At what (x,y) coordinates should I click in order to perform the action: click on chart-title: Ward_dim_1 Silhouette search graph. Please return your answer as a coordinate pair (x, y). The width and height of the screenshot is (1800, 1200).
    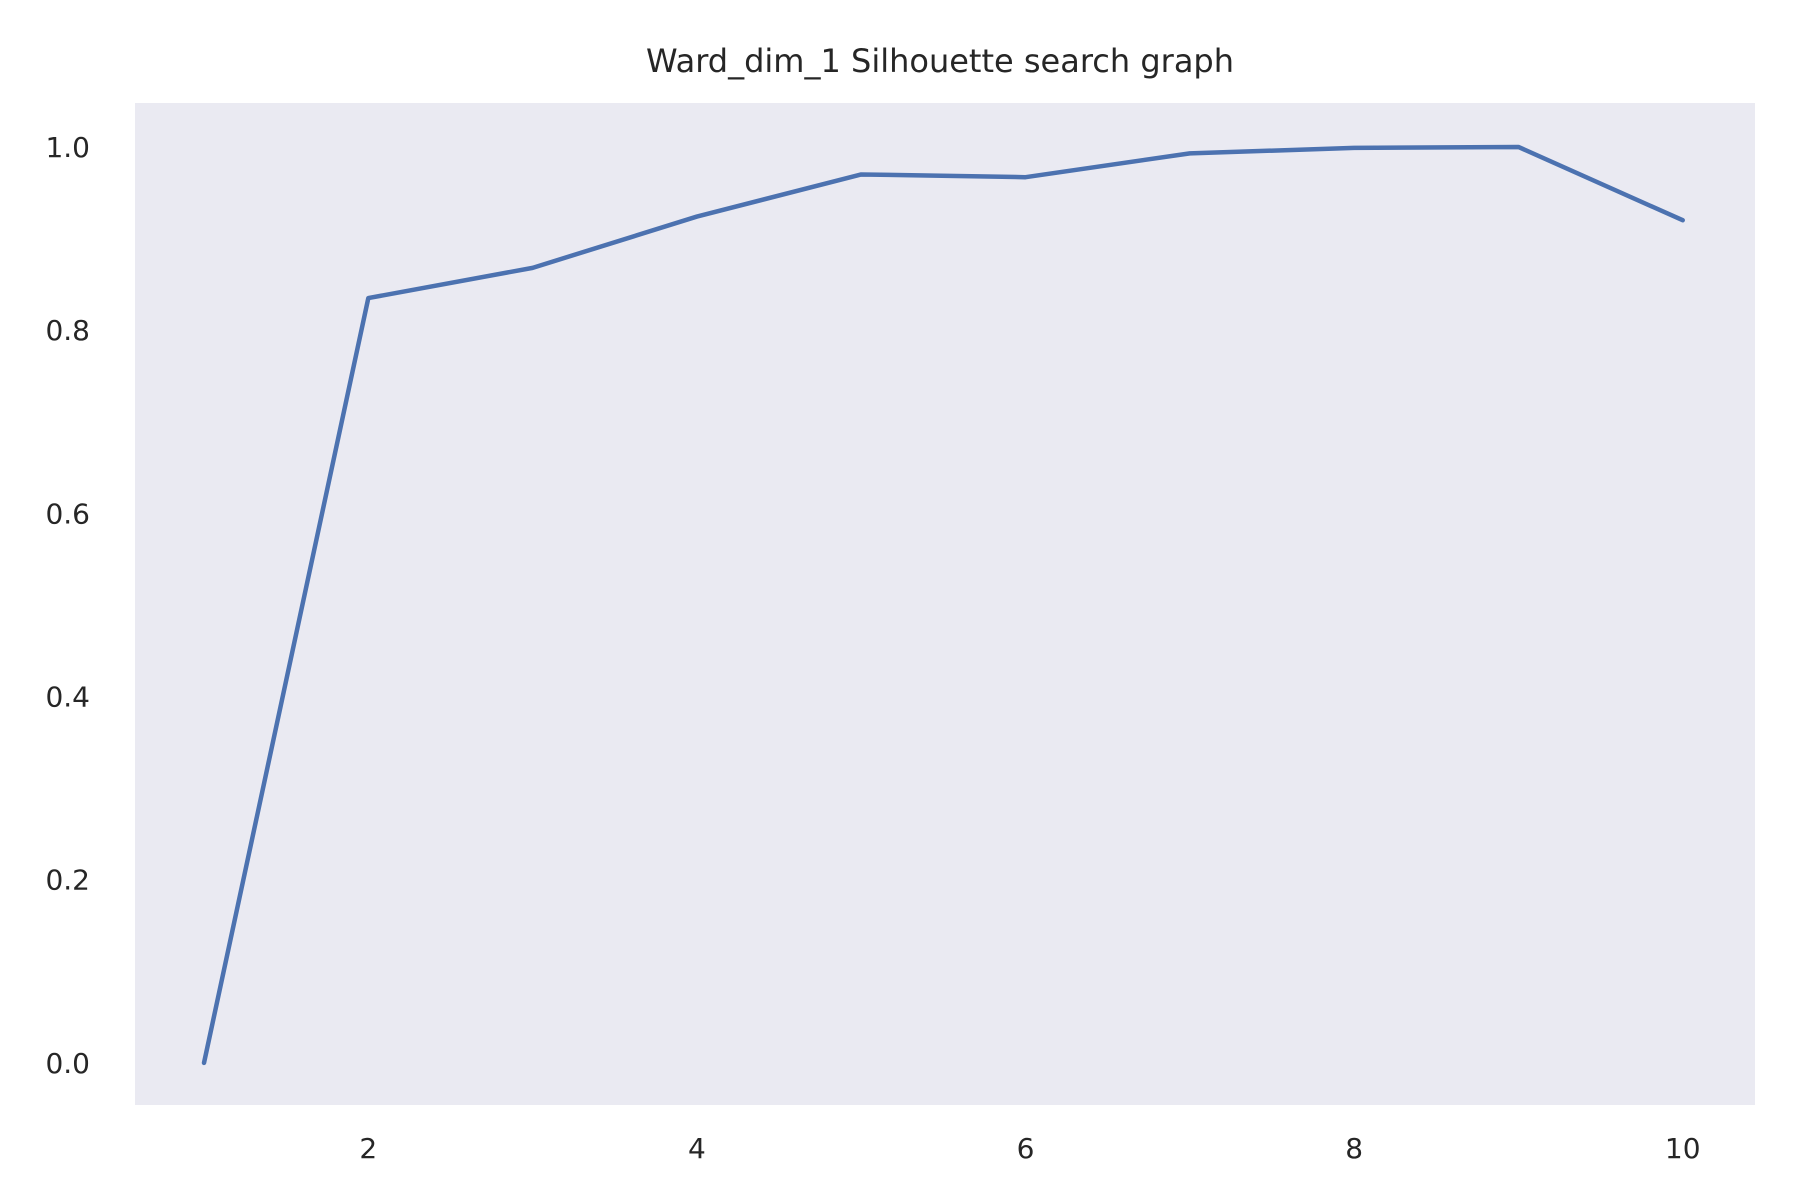
    Looking at the image, I should click on (940, 61).